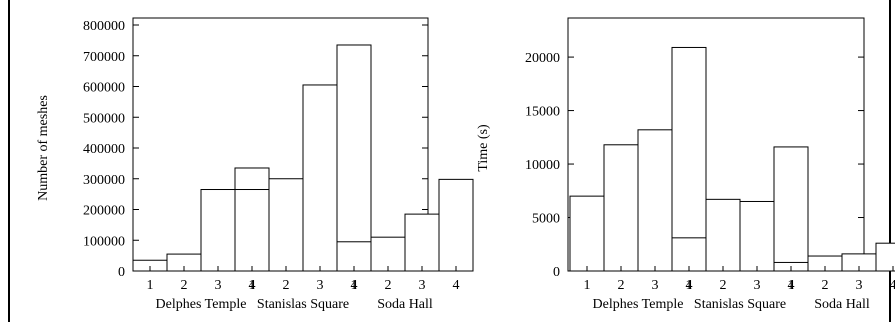 This screenshot has height=322, width=895. What do you see at coordinates (104, 211) in the screenshot?
I see `y-tick-label: 200000` at bounding box center [104, 211].